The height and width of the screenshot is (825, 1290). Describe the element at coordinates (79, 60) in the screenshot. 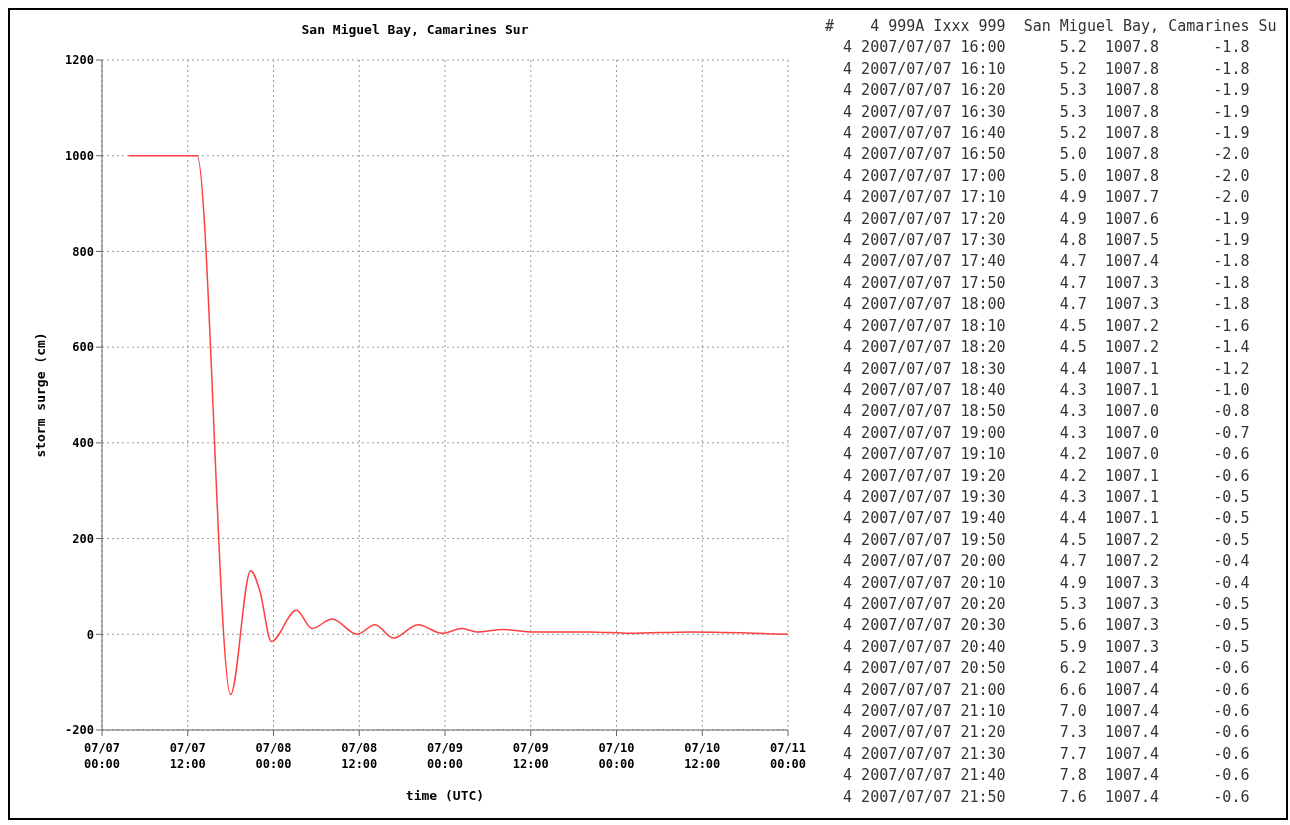

I see `y-tick-label: 1200` at that location.